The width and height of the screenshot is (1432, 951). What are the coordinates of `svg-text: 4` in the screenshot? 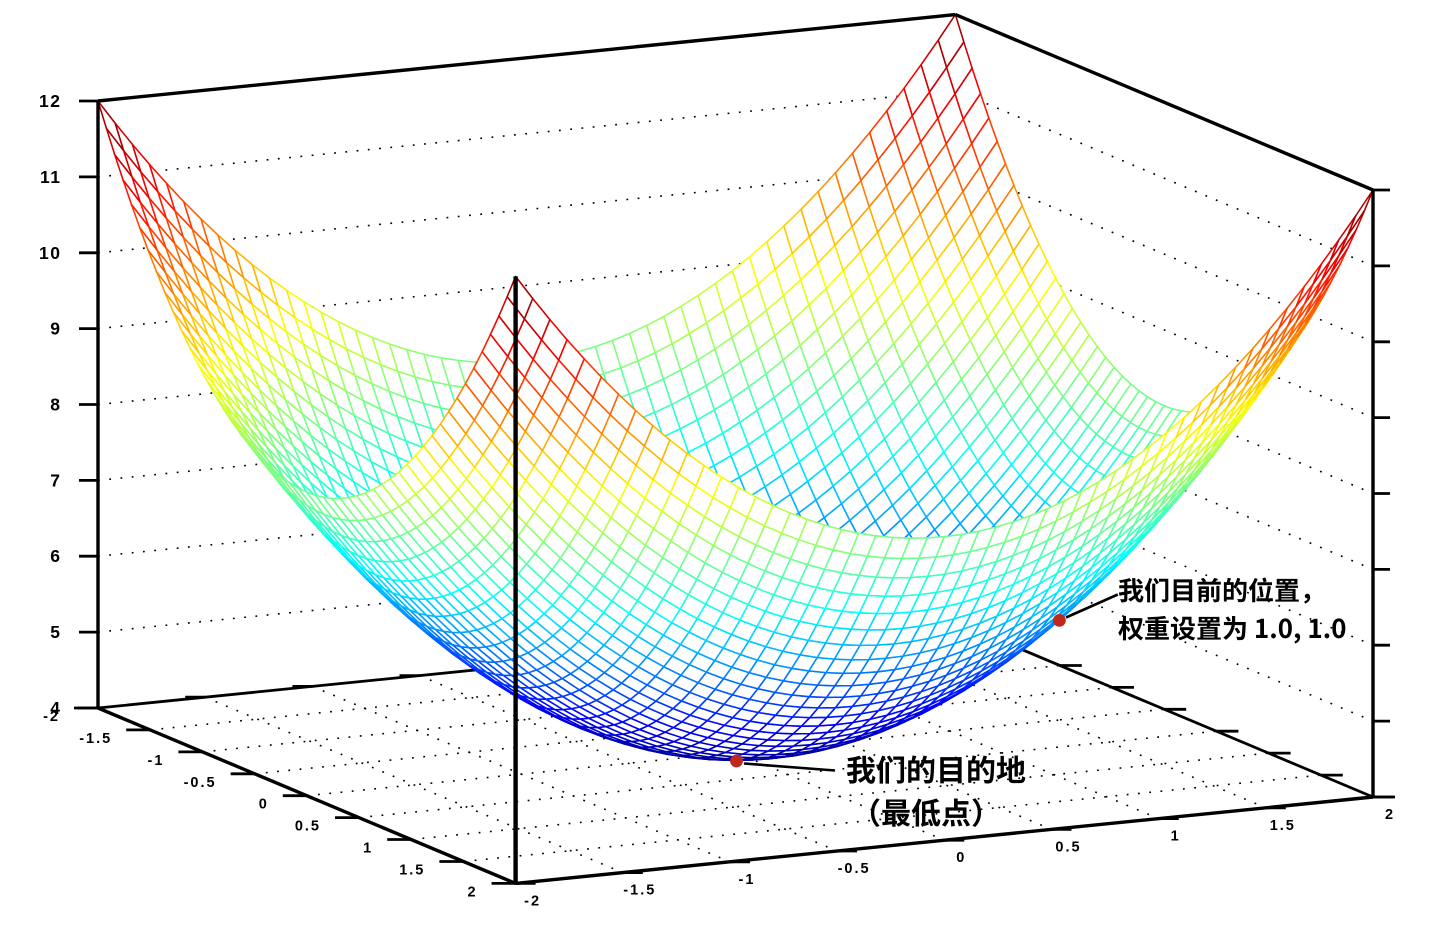 It's located at (55, 708).